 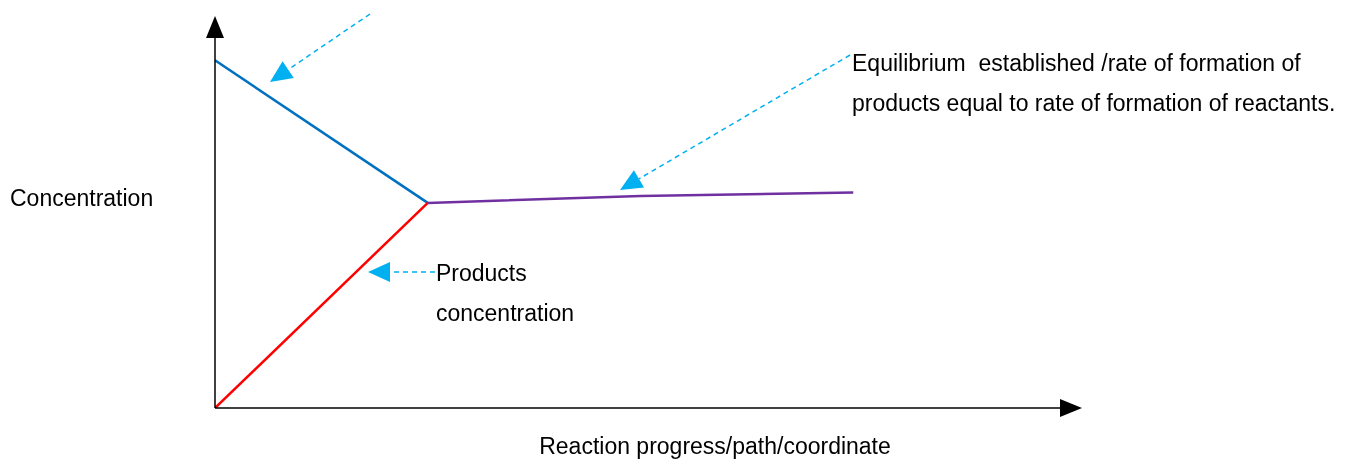 What do you see at coordinates (1094, 83) in the screenshot?
I see `annotation: Equilibrium established /rate of formation of products equal to rate of formation of reactants.` at bounding box center [1094, 83].